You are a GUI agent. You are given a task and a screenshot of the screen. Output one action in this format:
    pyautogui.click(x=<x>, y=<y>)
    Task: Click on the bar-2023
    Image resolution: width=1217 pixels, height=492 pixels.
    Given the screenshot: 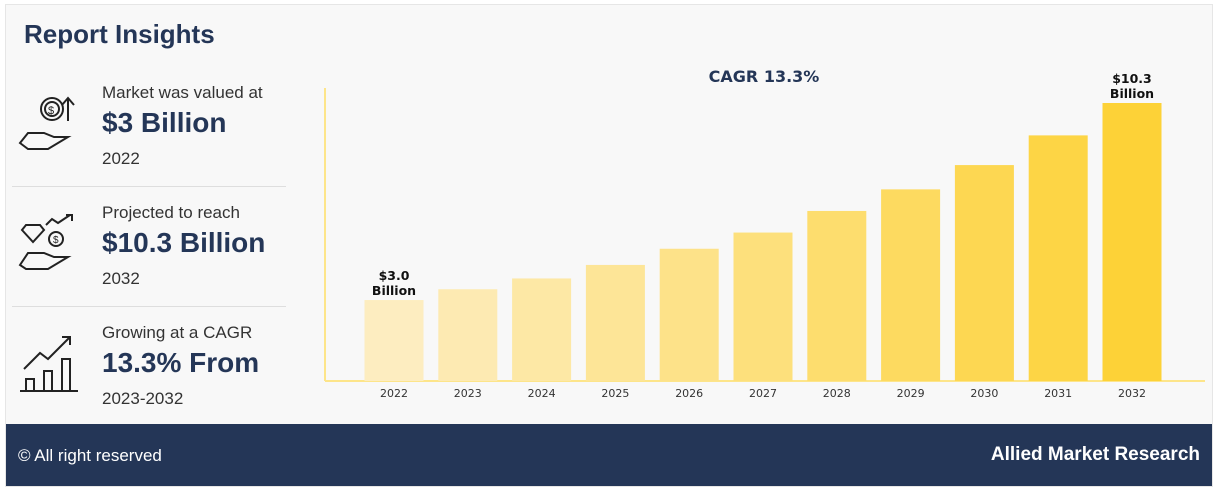 What is the action you would take?
    pyautogui.click(x=468, y=335)
    